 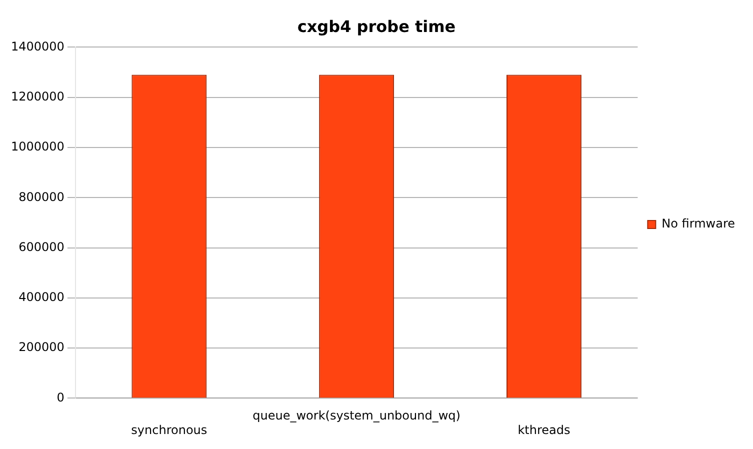 I want to click on y-tick-label: 200000, so click(x=41, y=347).